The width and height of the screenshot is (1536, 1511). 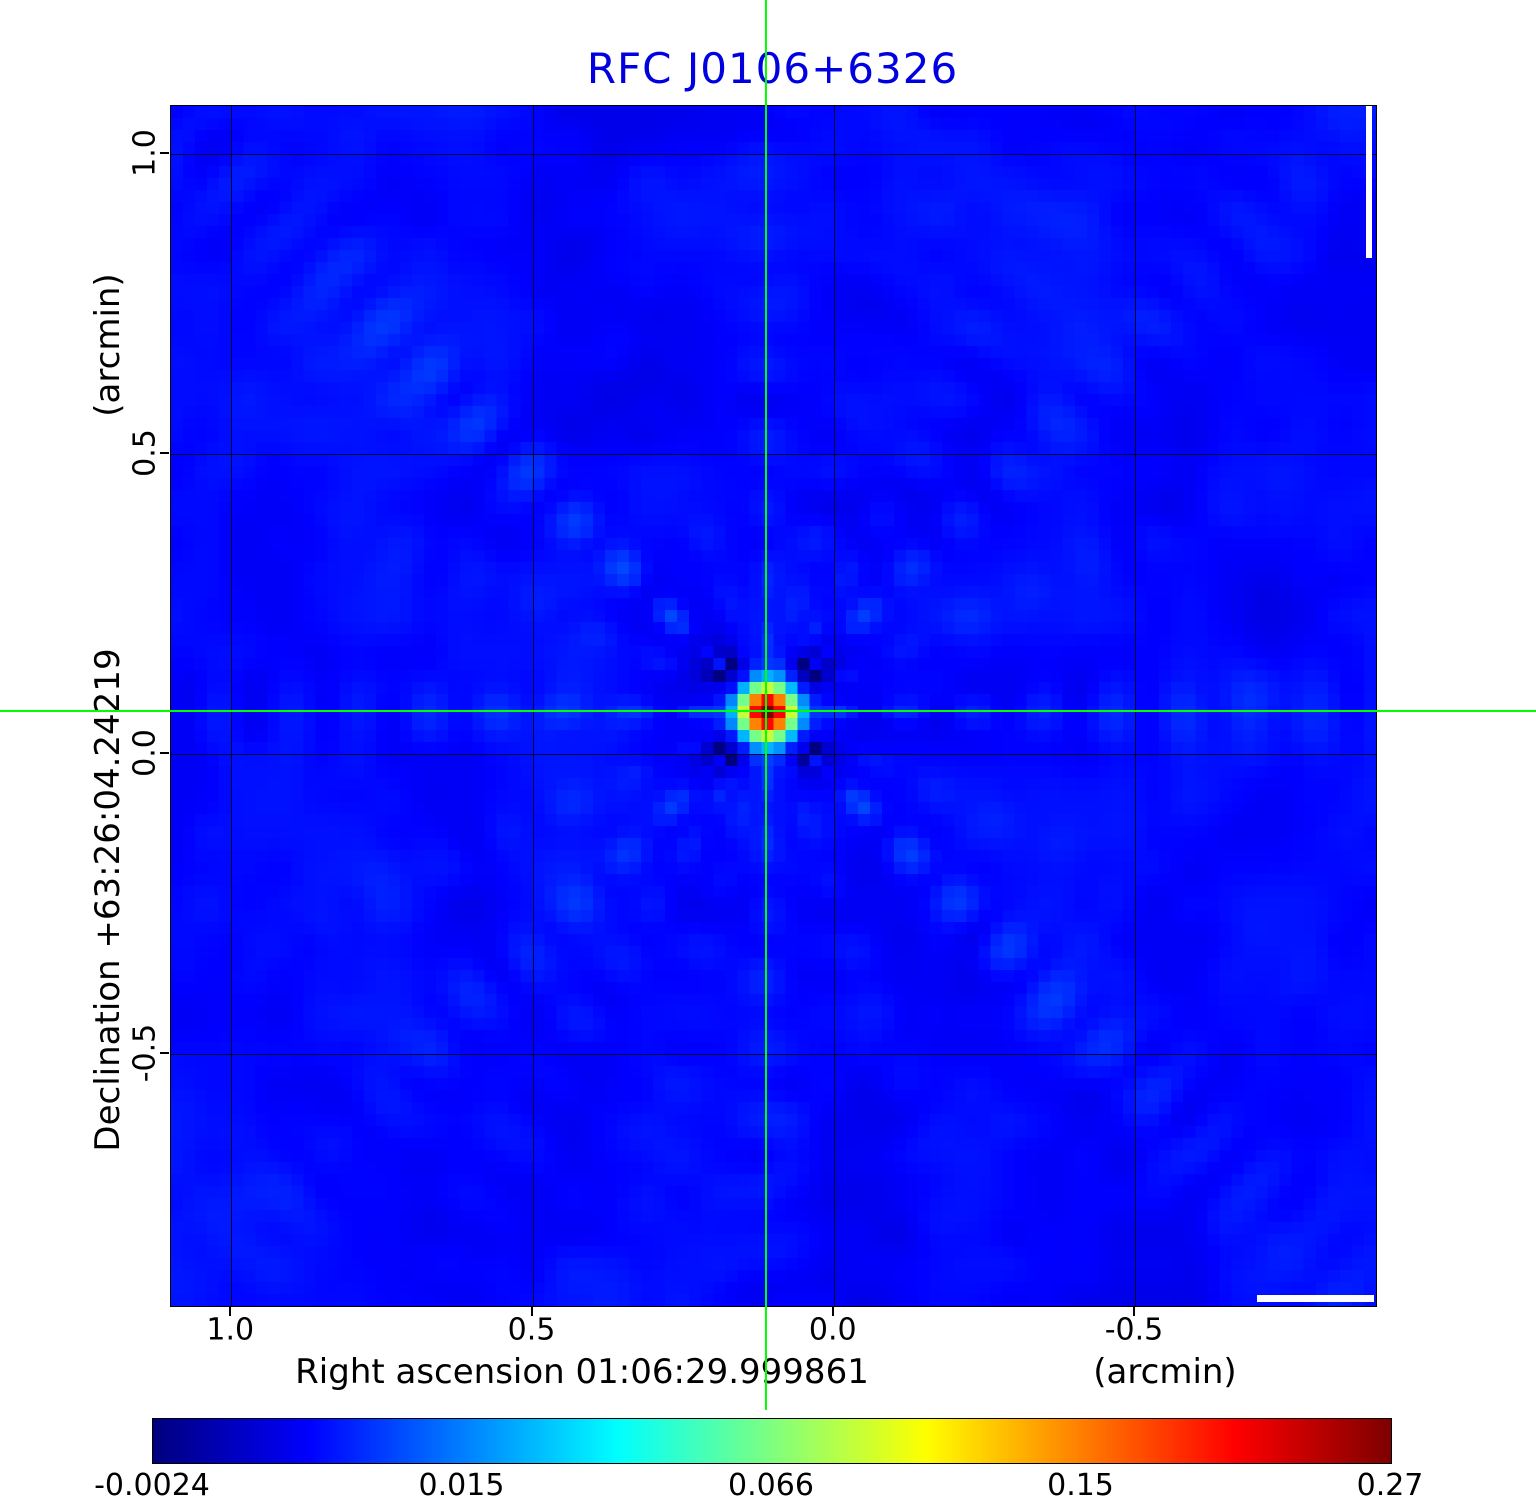 What do you see at coordinates (772, 68) in the screenshot?
I see `plot-title: RFC J0106+6326` at bounding box center [772, 68].